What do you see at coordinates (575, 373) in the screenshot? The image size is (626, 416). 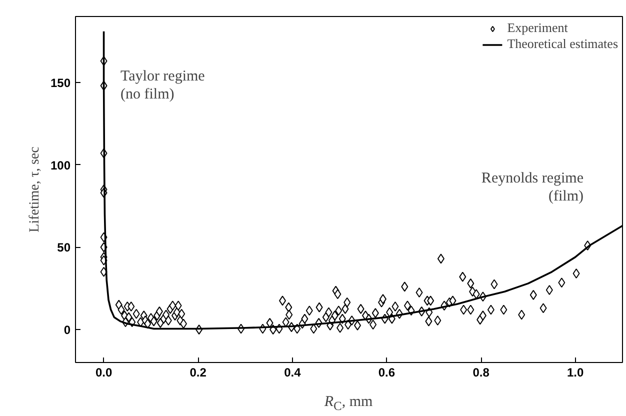 I see `x-tick-label: 1.0` at bounding box center [575, 373].